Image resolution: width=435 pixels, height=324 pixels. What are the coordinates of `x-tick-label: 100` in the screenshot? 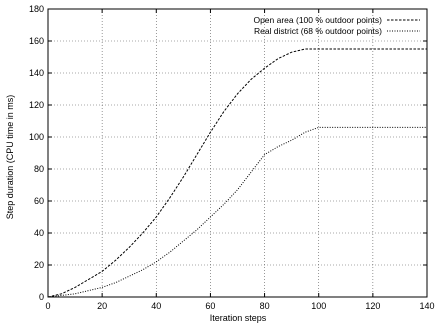 It's located at (318, 306).